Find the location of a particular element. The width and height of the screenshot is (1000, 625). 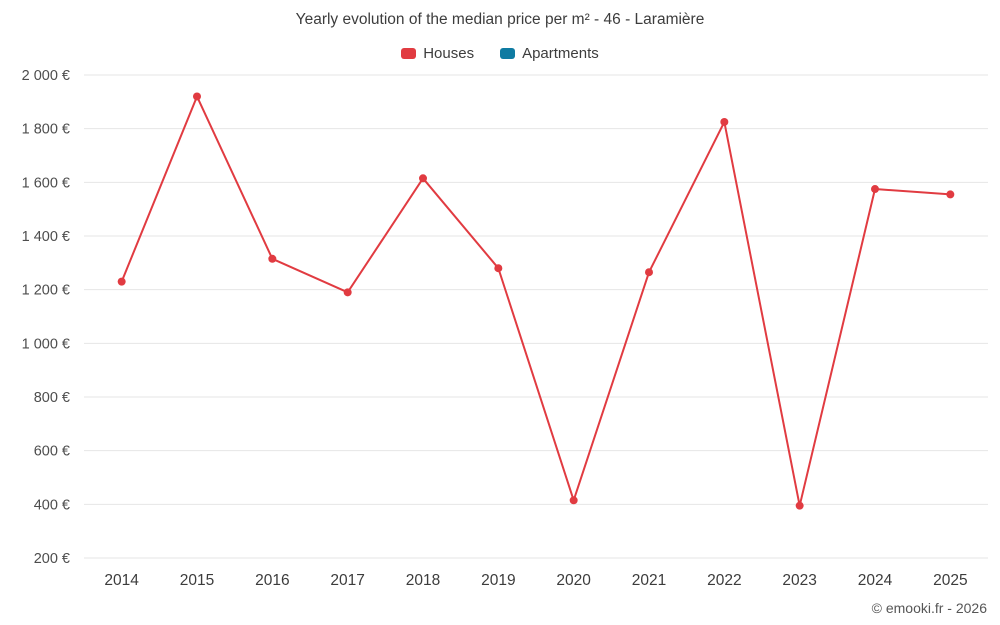

x-axis-tick-label: 2018 is located at coordinates (423, 580).